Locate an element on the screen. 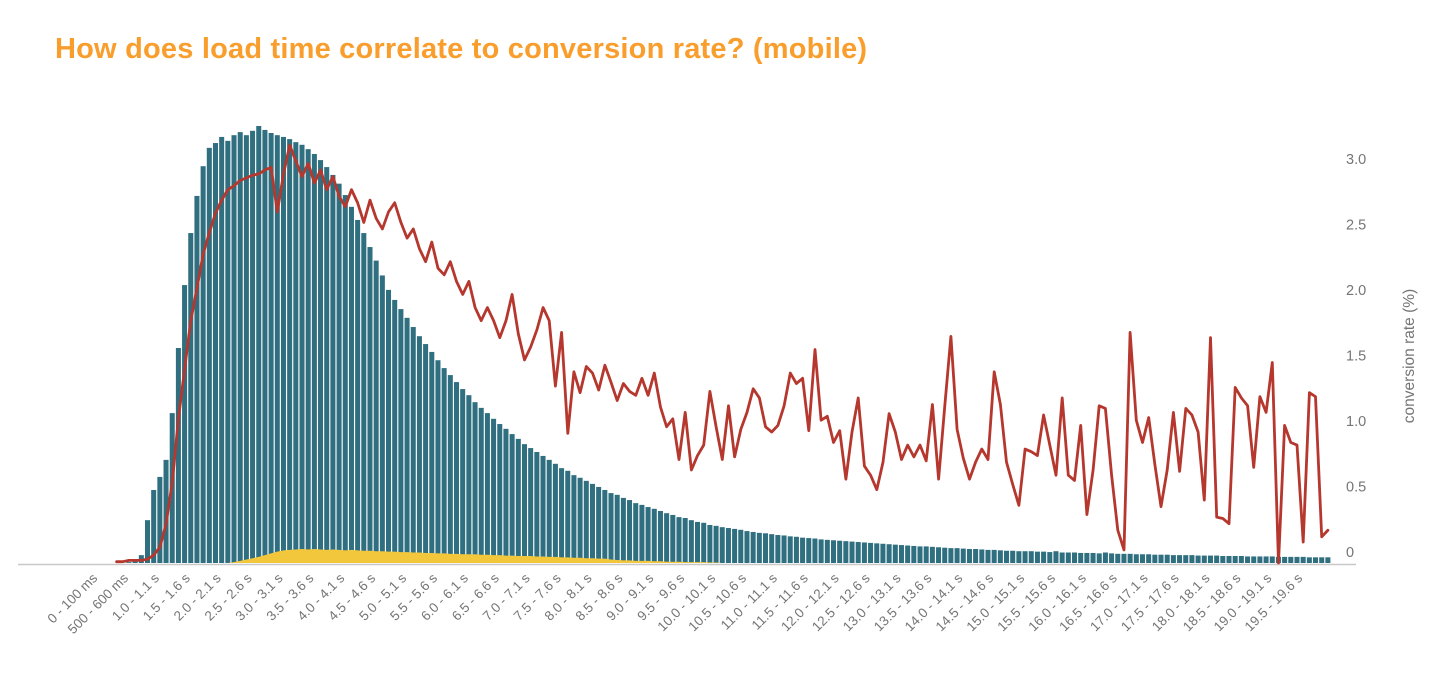 This screenshot has height=682, width=1437. y-tick-label: 2.5 is located at coordinates (1356, 226).